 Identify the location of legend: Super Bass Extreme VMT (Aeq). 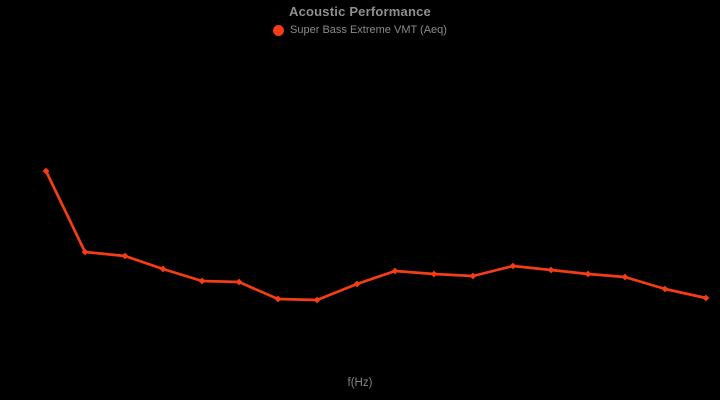
(360, 30).